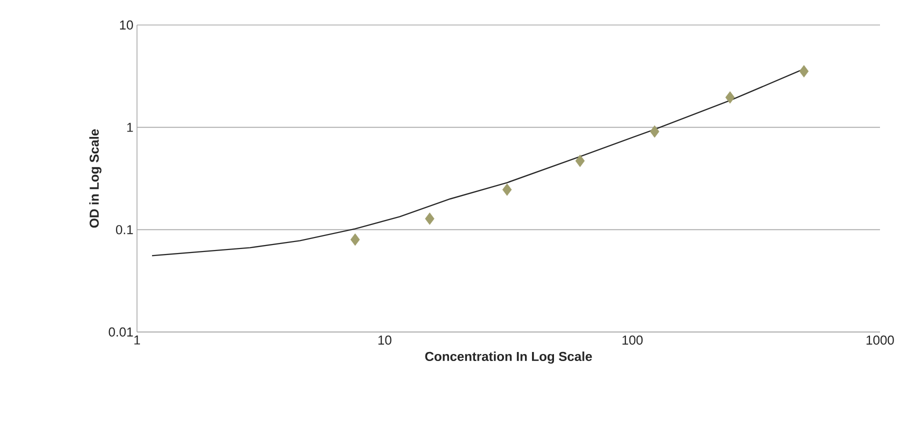 The height and width of the screenshot is (423, 911). I want to click on x-tick-label: 100, so click(632, 340).